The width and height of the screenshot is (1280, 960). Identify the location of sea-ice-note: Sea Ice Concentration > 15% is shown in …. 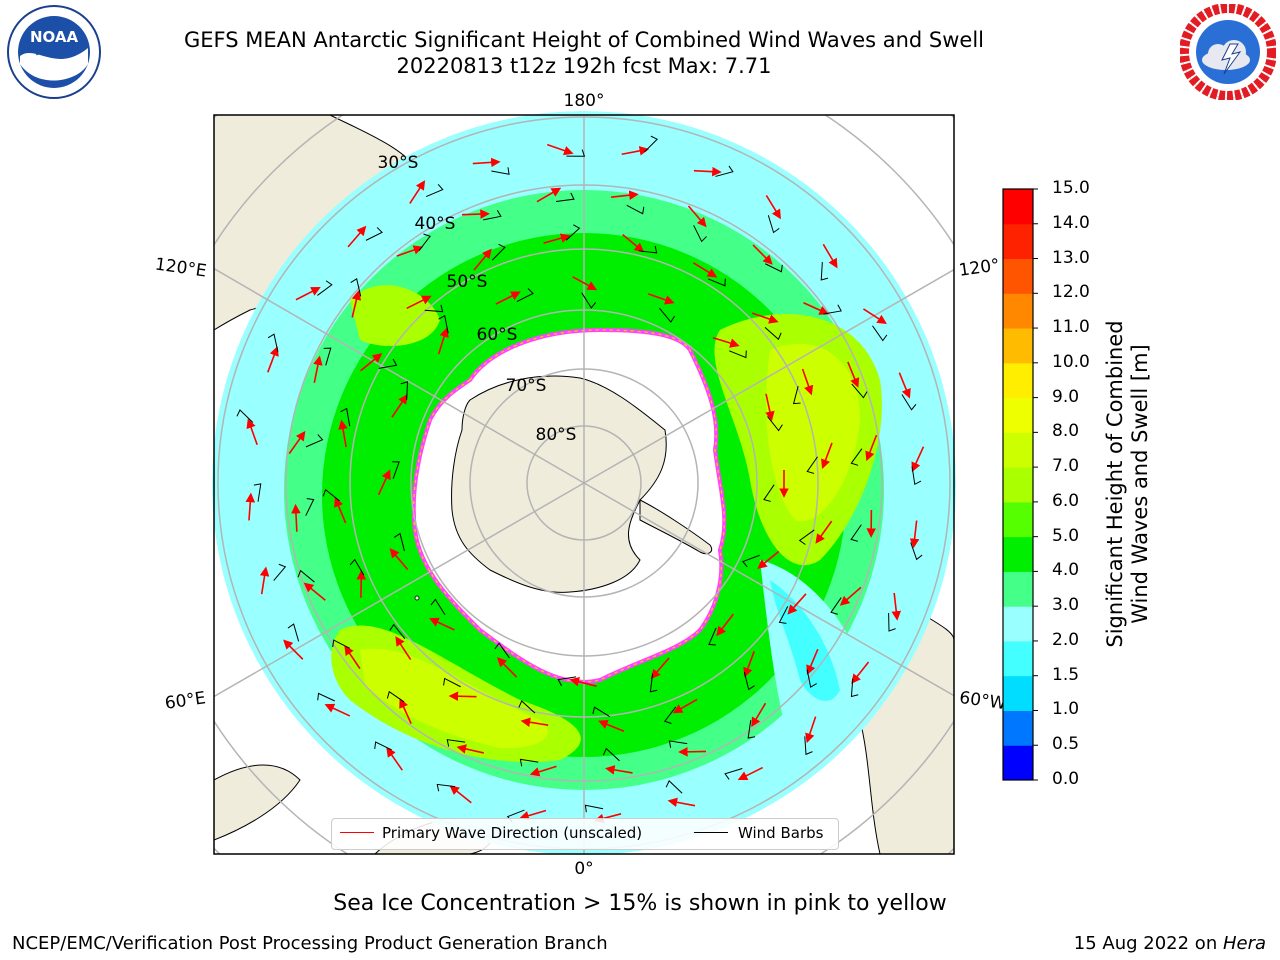
(640, 903).